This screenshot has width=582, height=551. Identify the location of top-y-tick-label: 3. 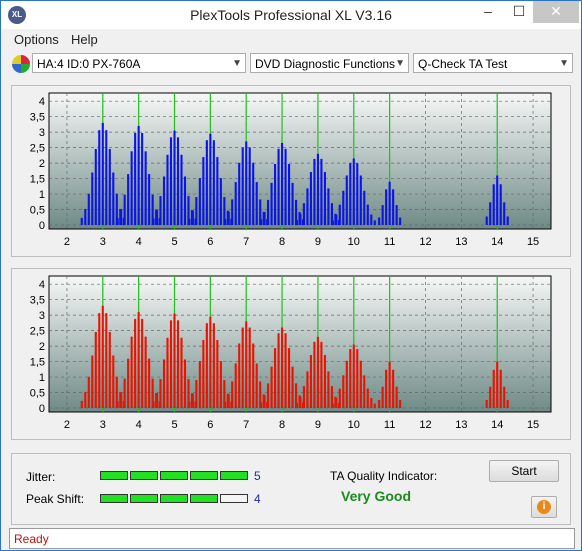
(42, 133).